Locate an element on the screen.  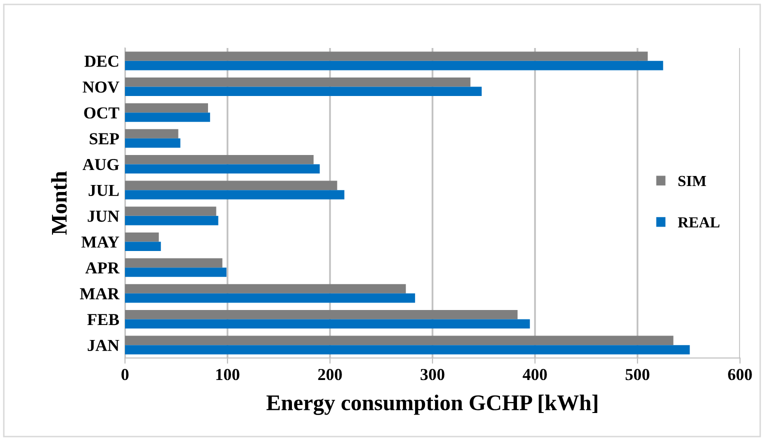
y-tick-label: JUL is located at coordinates (103, 190).